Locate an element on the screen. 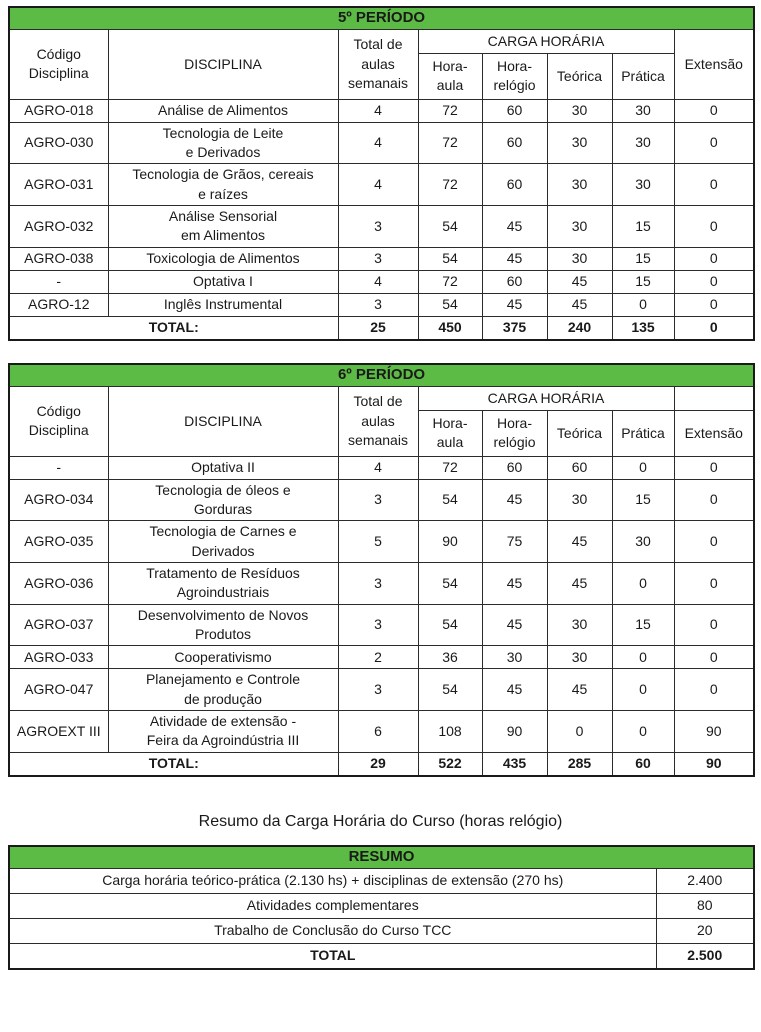 Image resolution: width=761 pixels, height=1032 pixels. total-value-cell: 285 is located at coordinates (579, 764).